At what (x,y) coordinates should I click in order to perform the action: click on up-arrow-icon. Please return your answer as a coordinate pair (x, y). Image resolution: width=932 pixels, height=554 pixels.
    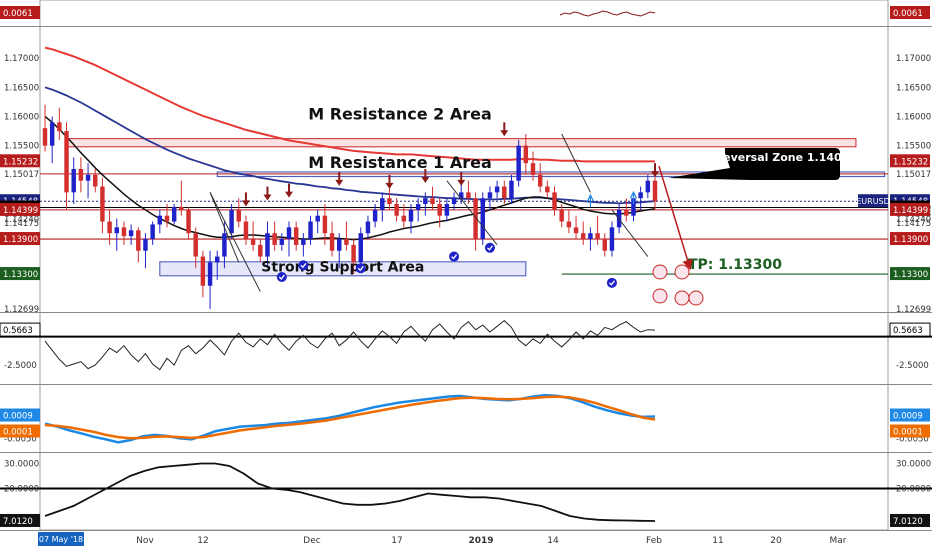
    Looking at the image, I should click on (633, 197).